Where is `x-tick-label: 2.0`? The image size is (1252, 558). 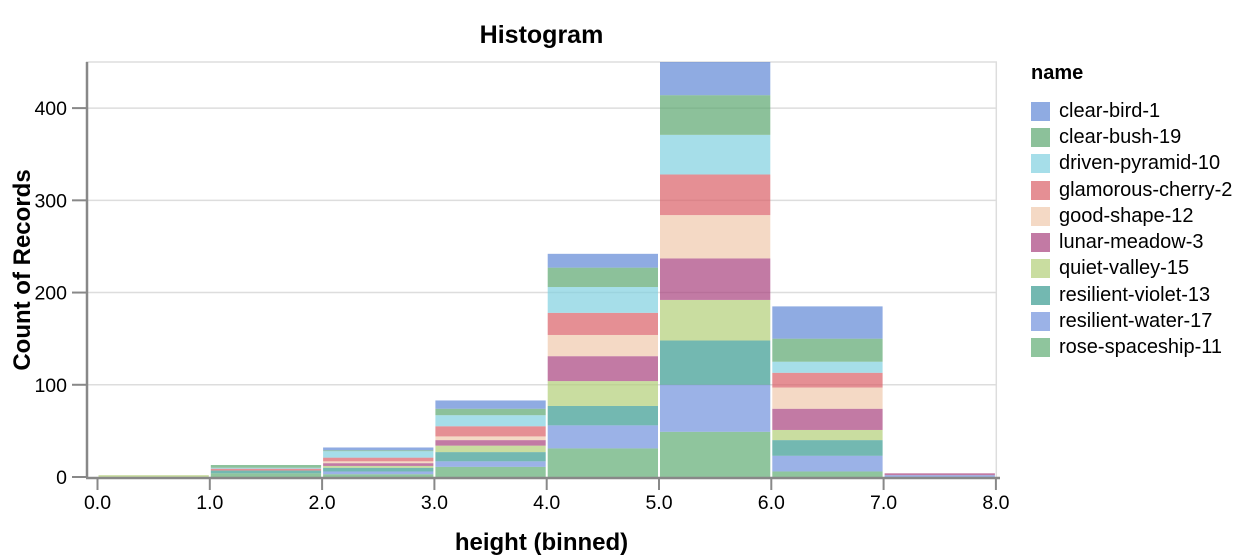 x-tick-label: 2.0 is located at coordinates (322, 503).